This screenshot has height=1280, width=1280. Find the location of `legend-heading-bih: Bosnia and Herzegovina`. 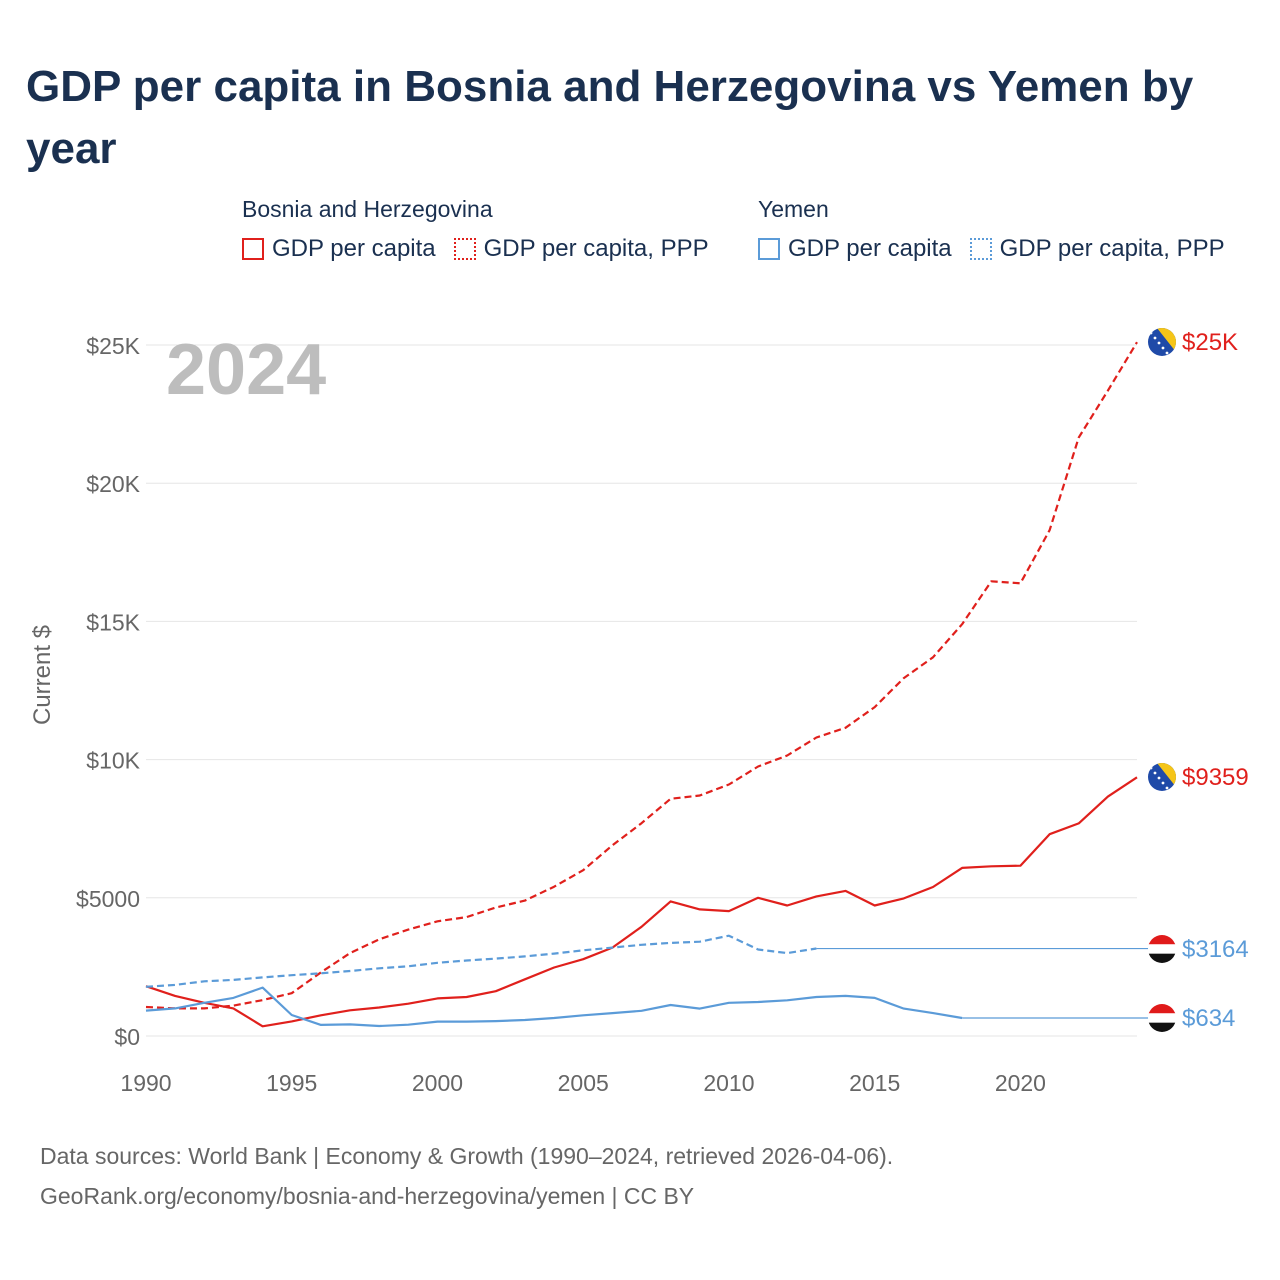

legend-heading-bih: Bosnia and Herzegovina is located at coordinates (367, 209).